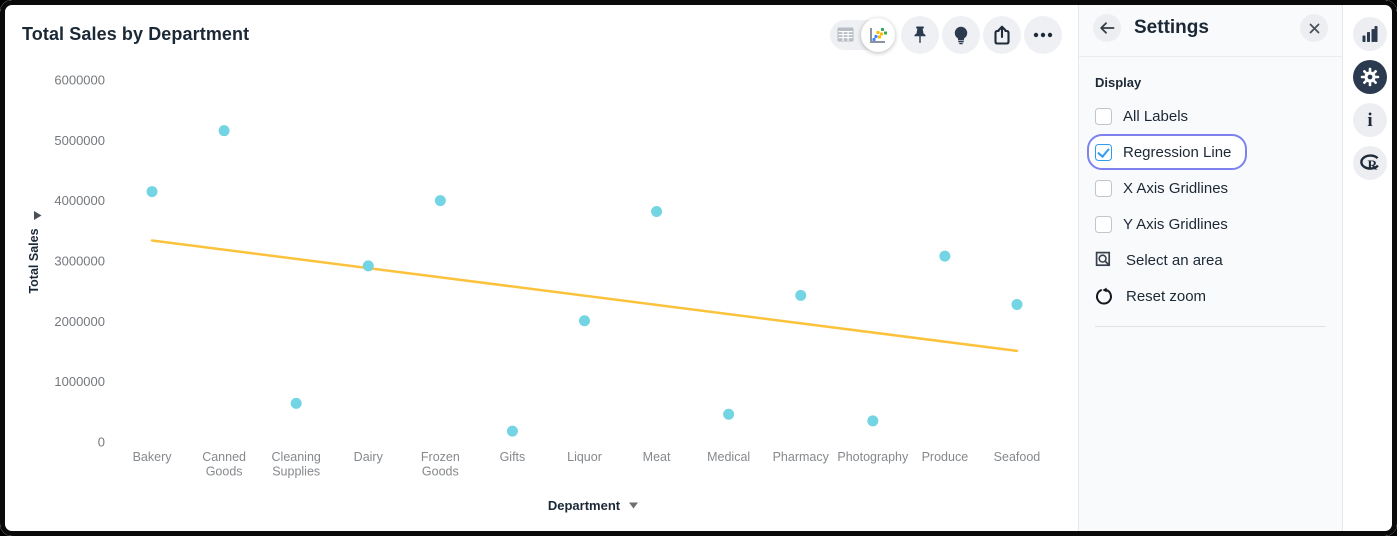 The width and height of the screenshot is (1397, 536). I want to click on y-tick-label: 0, so click(101, 442).